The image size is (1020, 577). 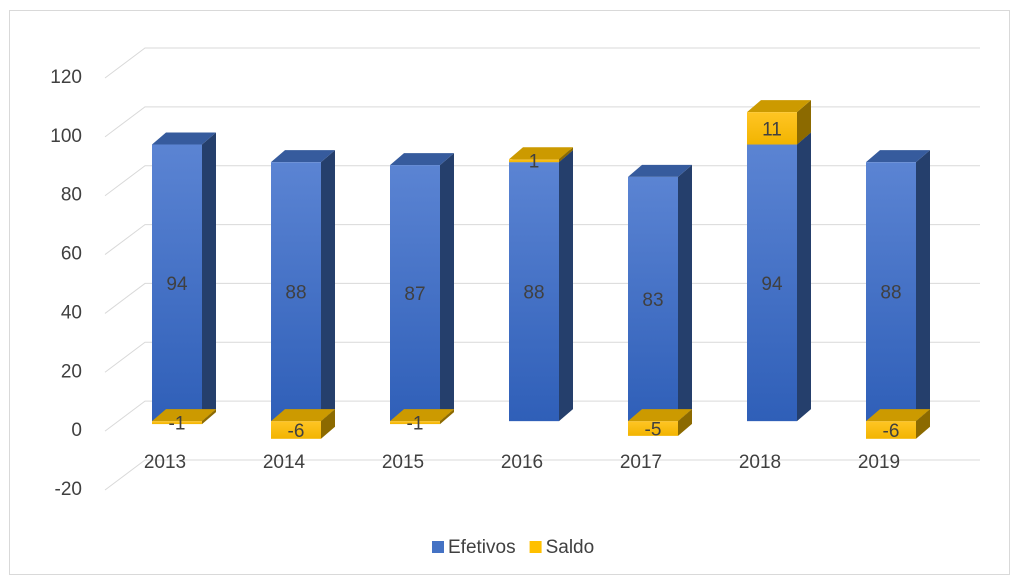 What do you see at coordinates (66, 77) in the screenshot?
I see `y-tick-label: 120` at bounding box center [66, 77].